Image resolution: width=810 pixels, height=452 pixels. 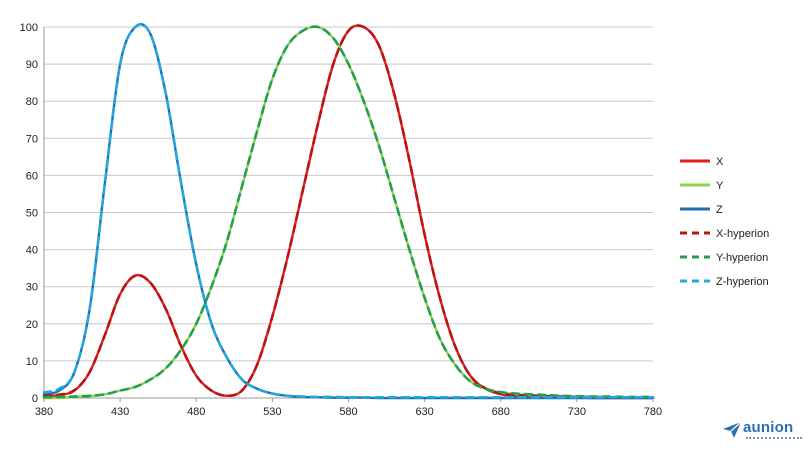 I want to click on x-tick-label: 580, so click(x=348, y=412).